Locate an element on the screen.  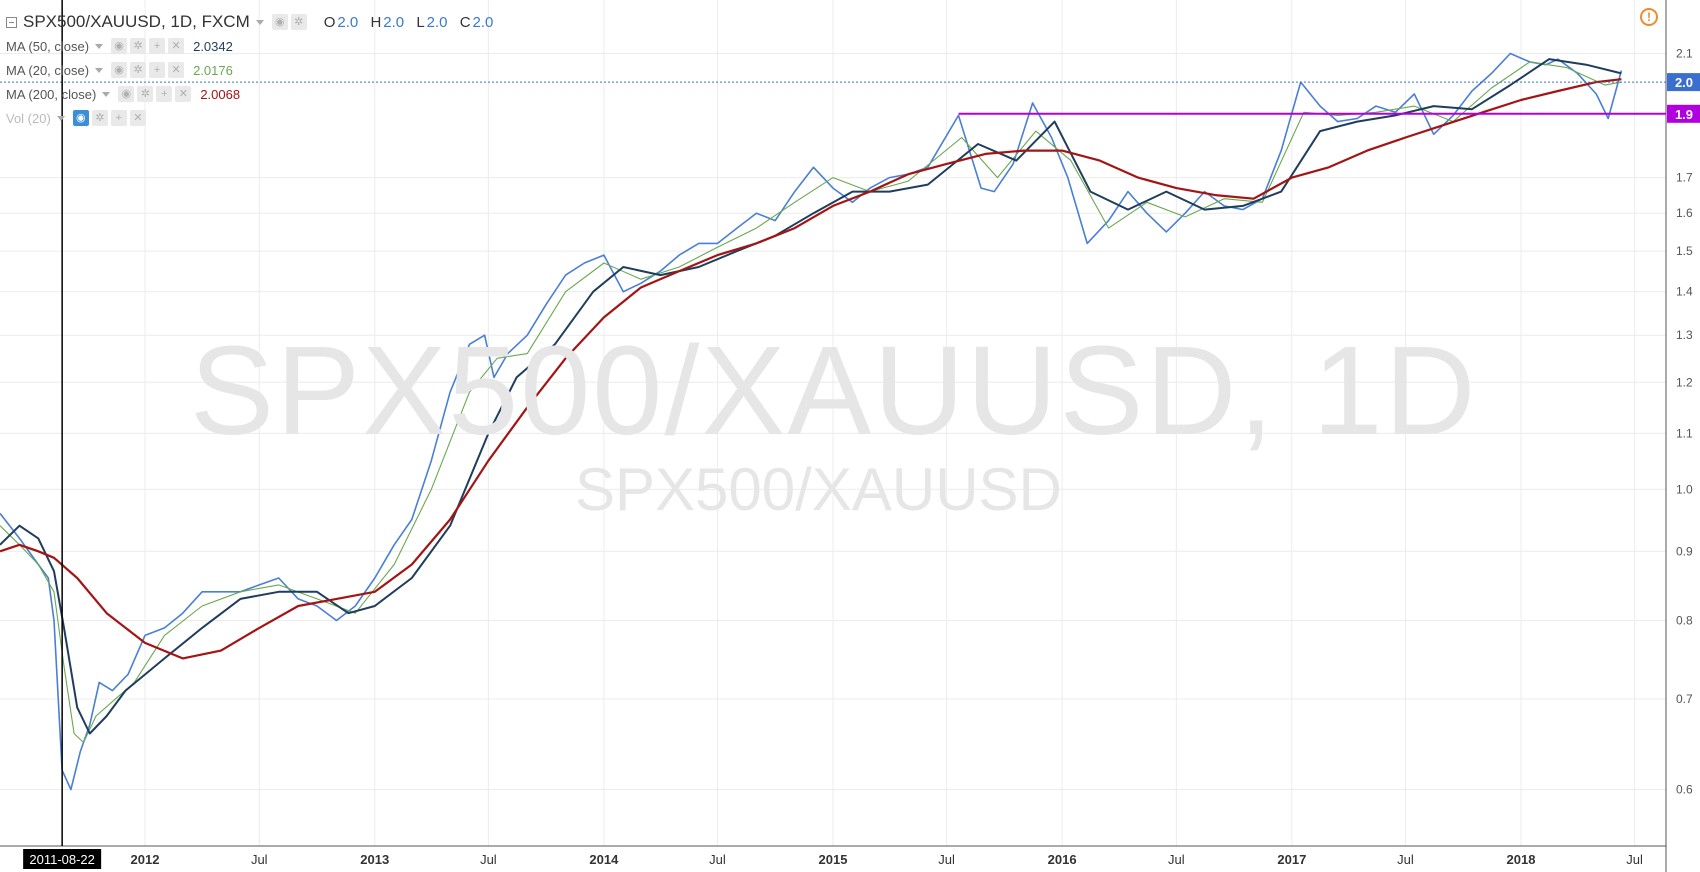
y-tick-label: 1.3 is located at coordinates (1684, 335).